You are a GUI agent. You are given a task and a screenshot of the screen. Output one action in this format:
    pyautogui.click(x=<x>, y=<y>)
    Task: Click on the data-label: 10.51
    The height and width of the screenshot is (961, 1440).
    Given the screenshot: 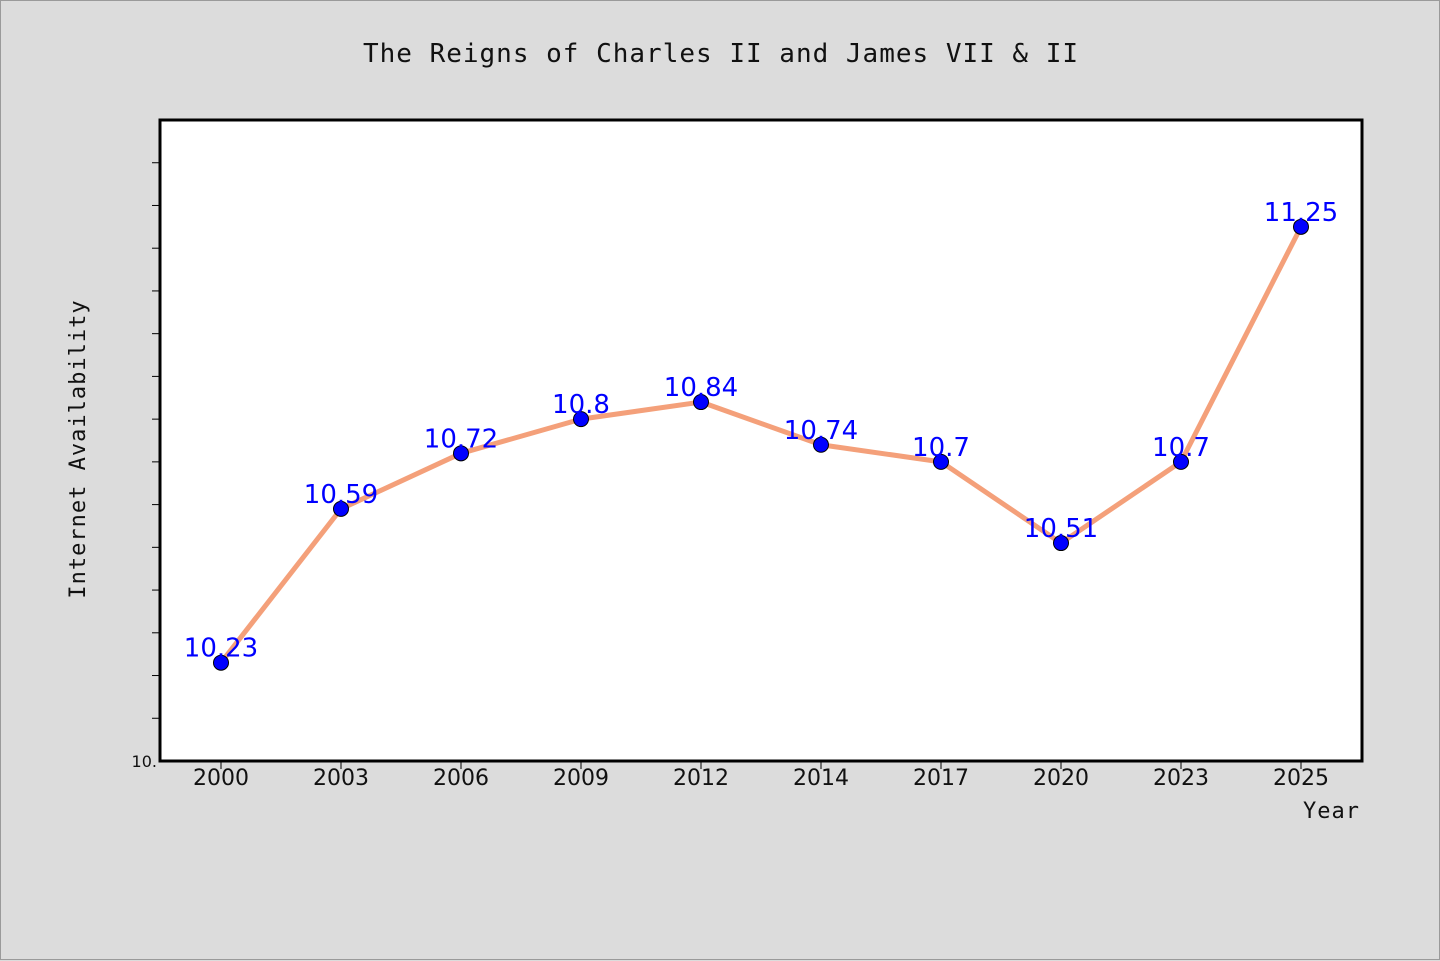 What is the action you would take?
    pyautogui.click(x=1061, y=529)
    